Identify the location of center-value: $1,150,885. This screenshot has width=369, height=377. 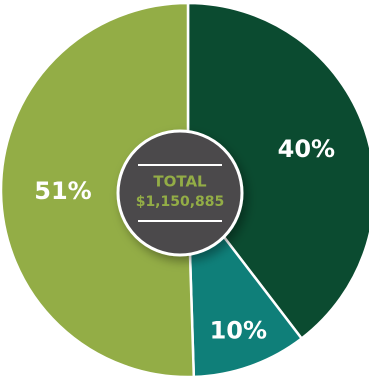
(180, 202).